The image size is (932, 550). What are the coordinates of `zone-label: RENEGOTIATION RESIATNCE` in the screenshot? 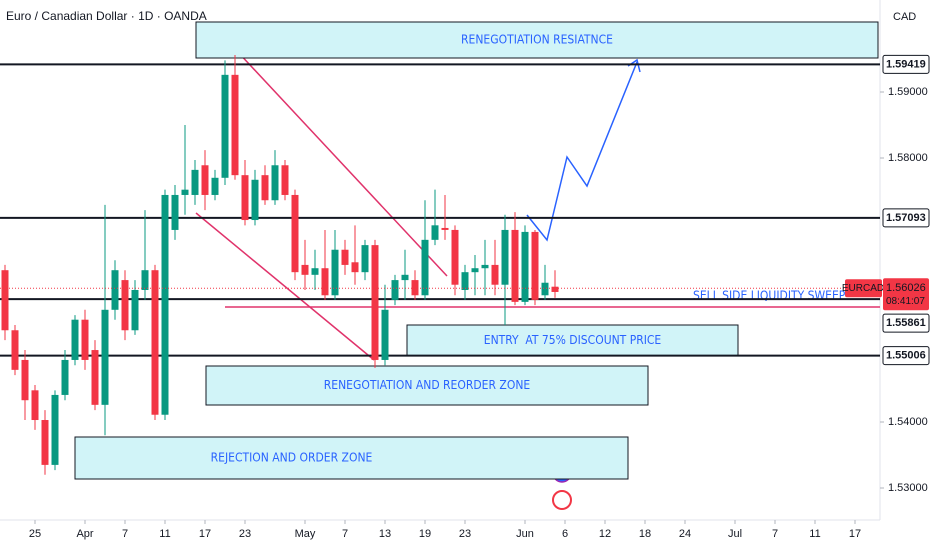 It's located at (537, 40).